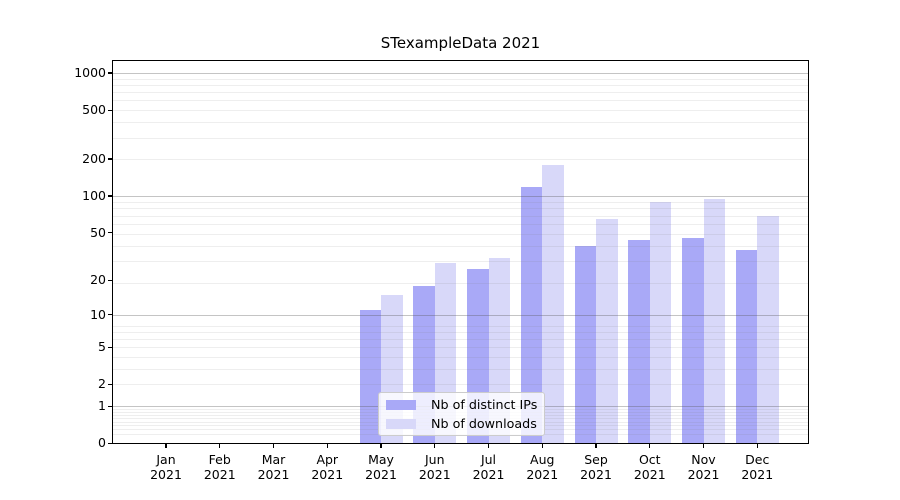 This screenshot has width=900, height=500. Describe the element at coordinates (94, 159) in the screenshot. I see `y-tick-label: 200` at that location.